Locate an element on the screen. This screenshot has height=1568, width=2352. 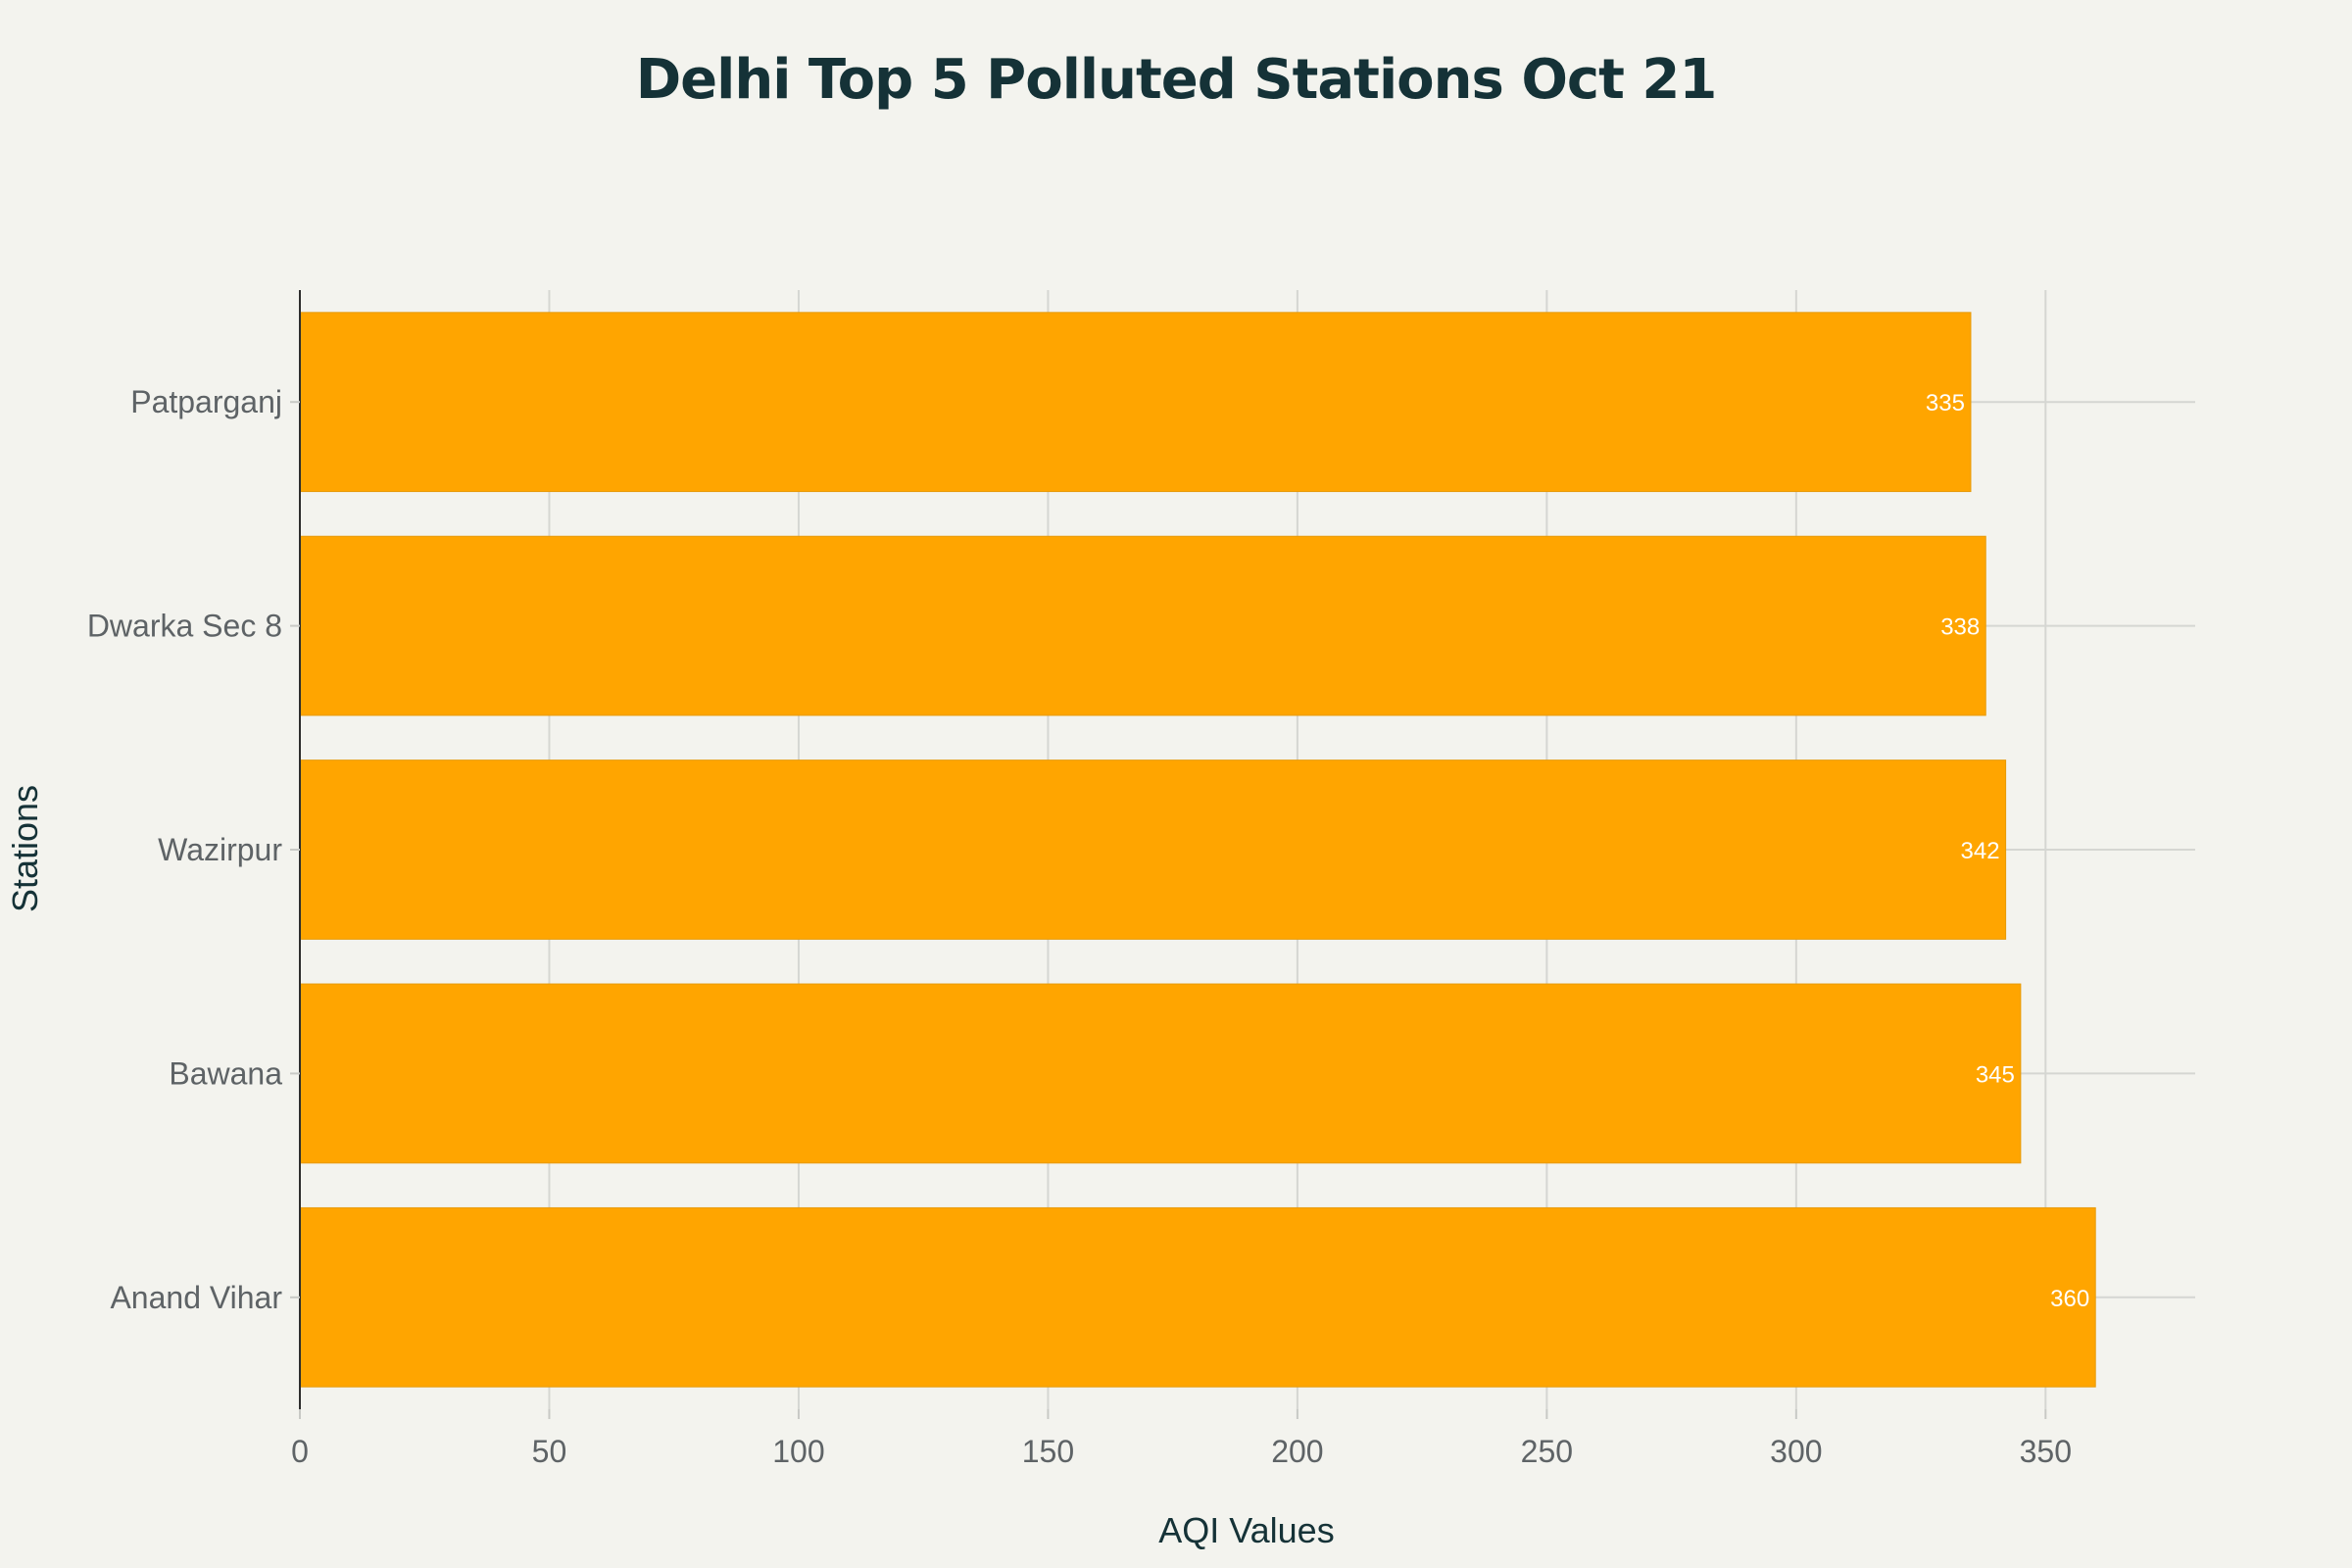
bar-anand-vihar is located at coordinates (1197, 1297).